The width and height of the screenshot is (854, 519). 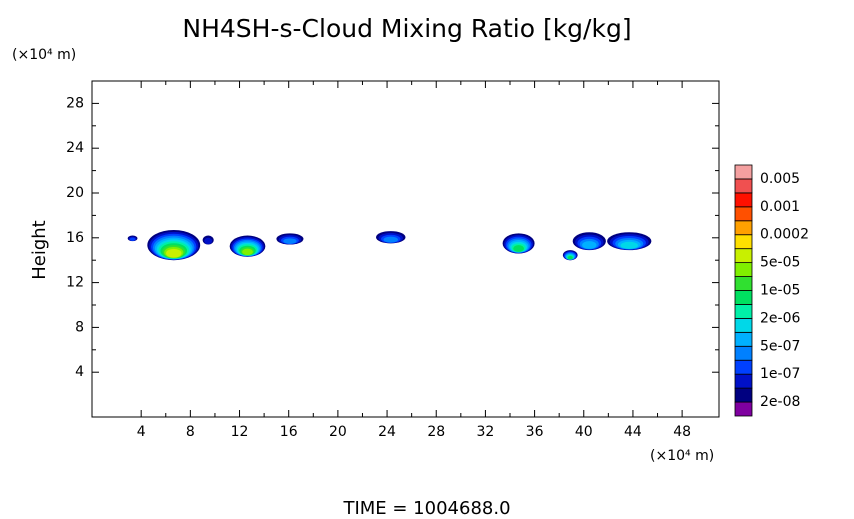 What do you see at coordinates (682, 432) in the screenshot?
I see `x-tick-label: 48` at bounding box center [682, 432].